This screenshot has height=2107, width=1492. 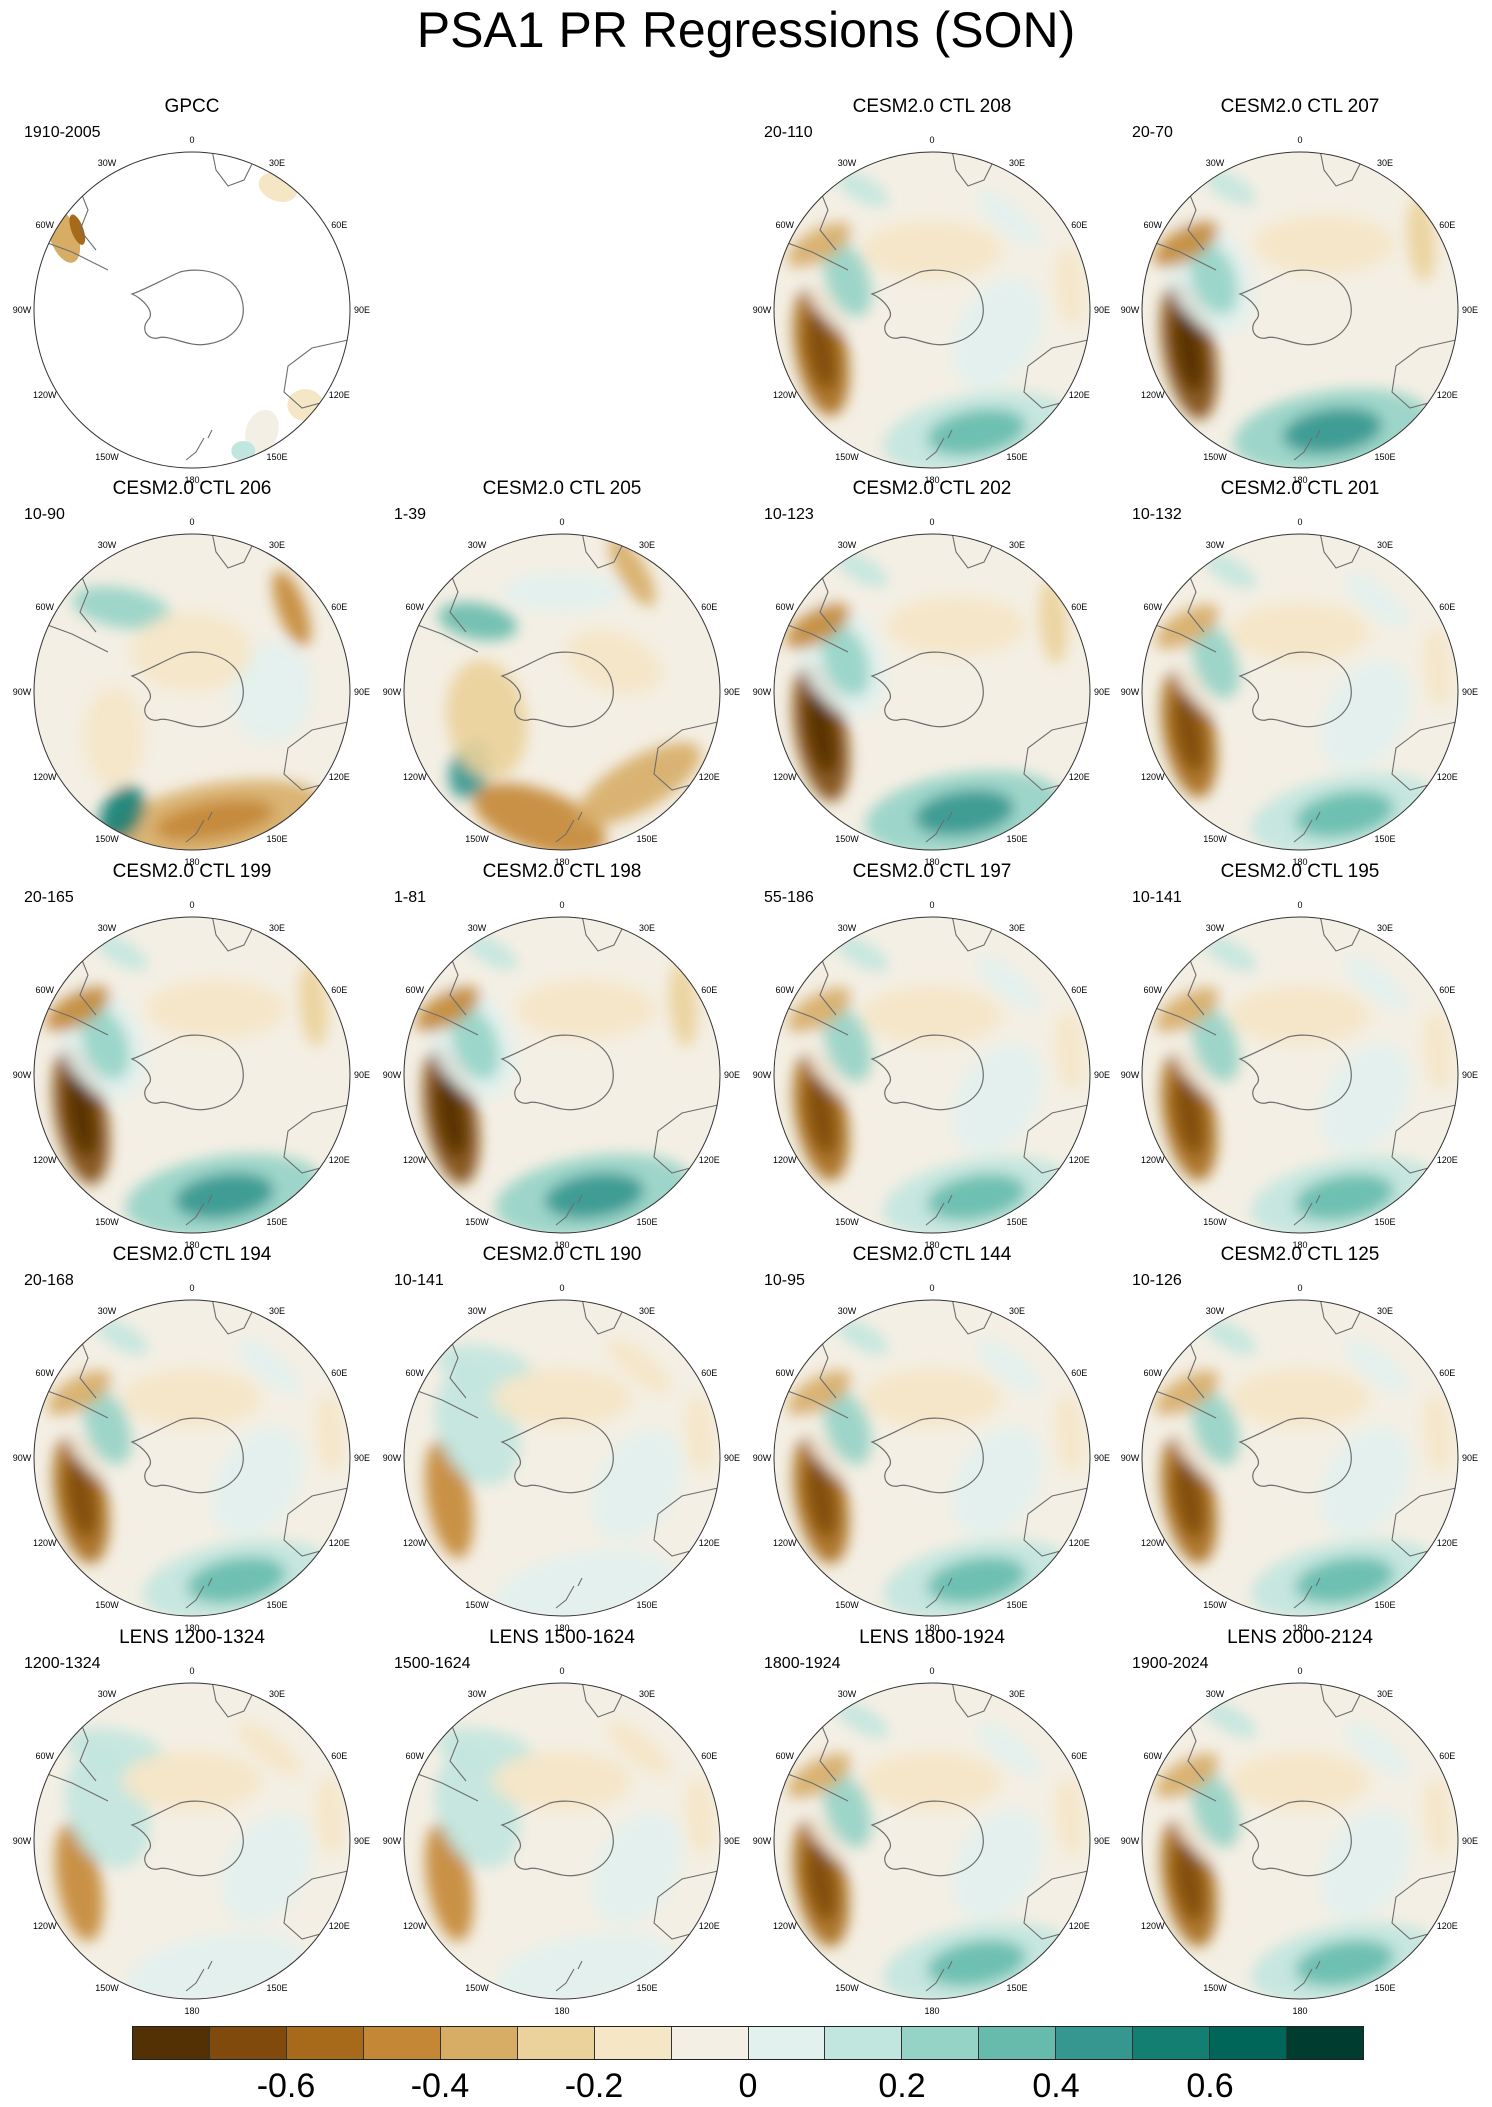 I want to click on figure-title: PSA1 PR Regressions (SON), so click(x=746, y=30).